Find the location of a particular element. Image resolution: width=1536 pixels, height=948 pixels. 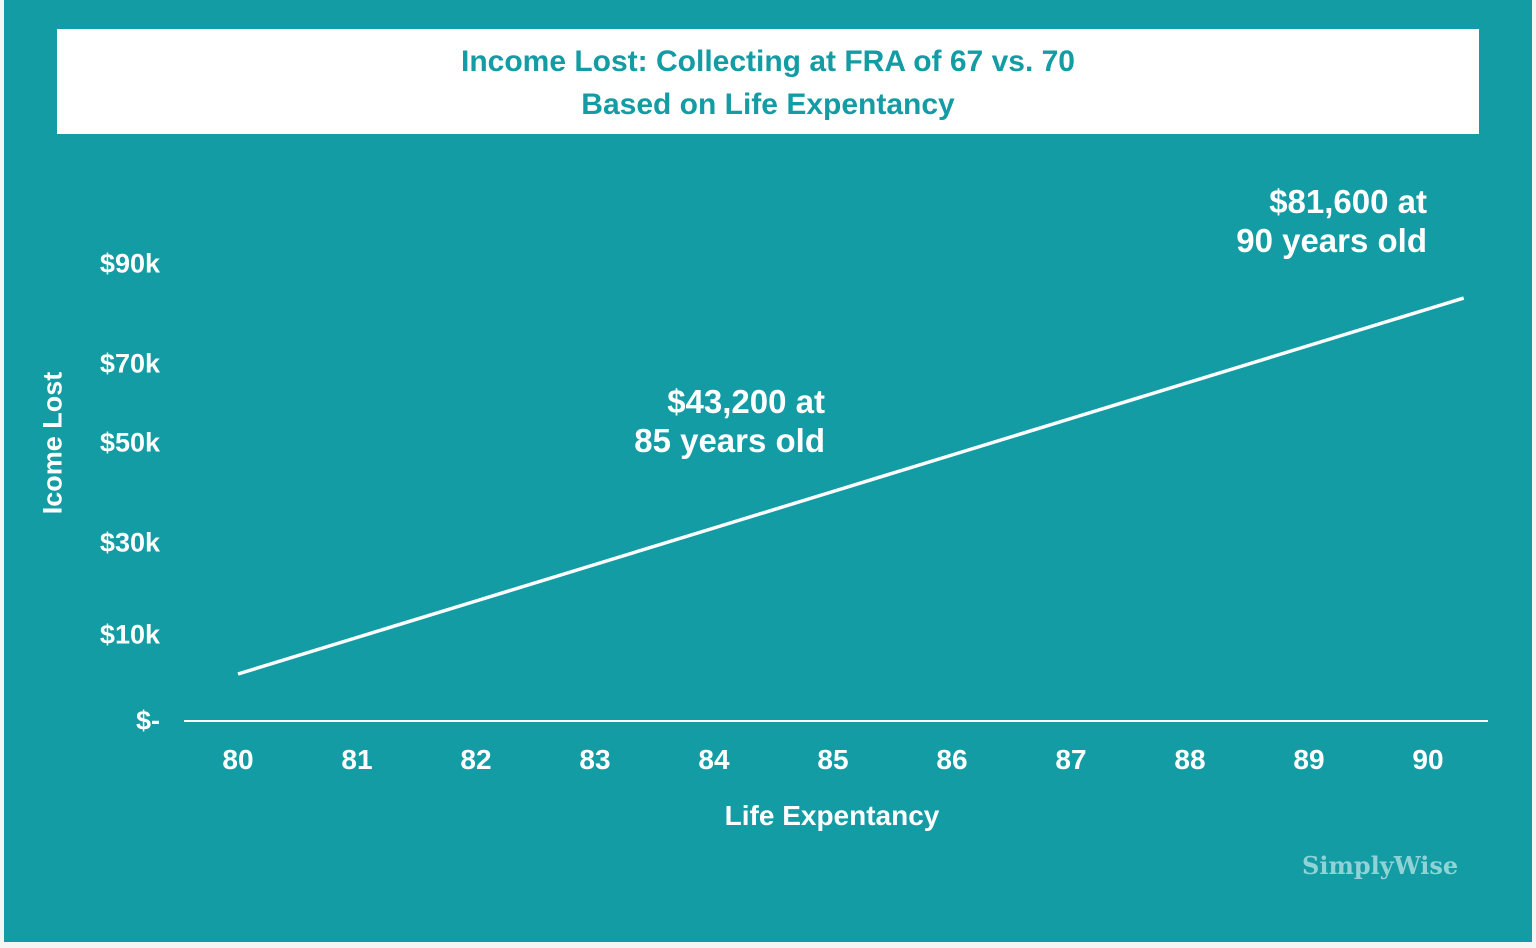

y-tick-label: $30k is located at coordinates (129, 542).